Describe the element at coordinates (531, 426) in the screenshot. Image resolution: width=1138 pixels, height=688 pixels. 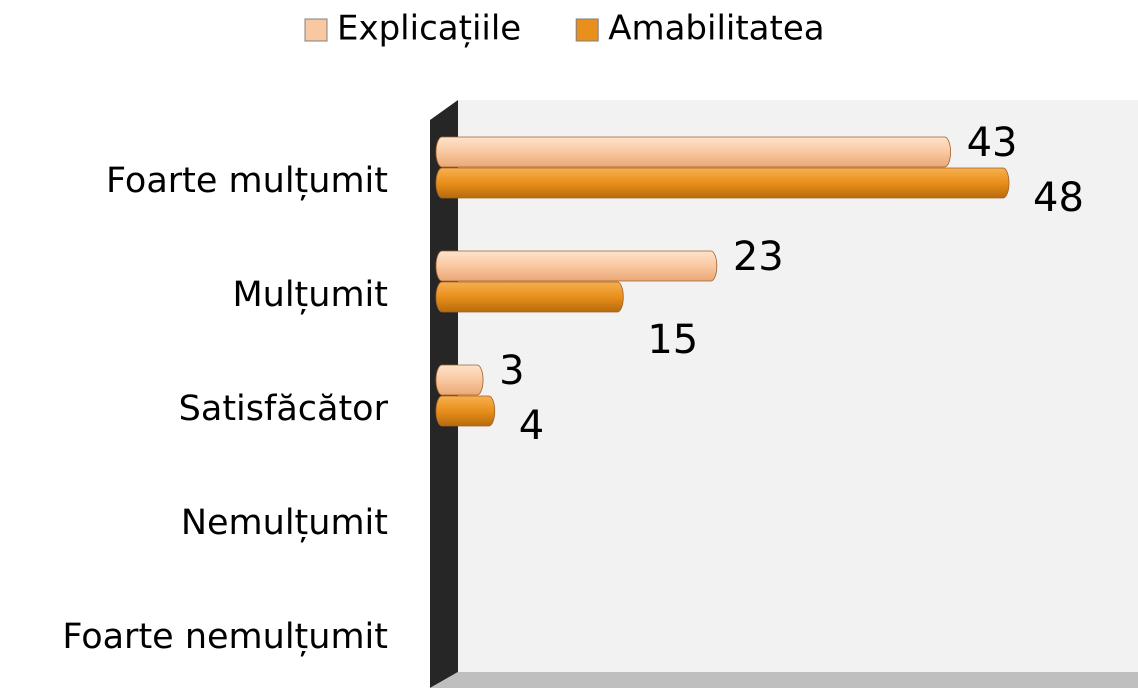
I see `data-label: 4` at that location.